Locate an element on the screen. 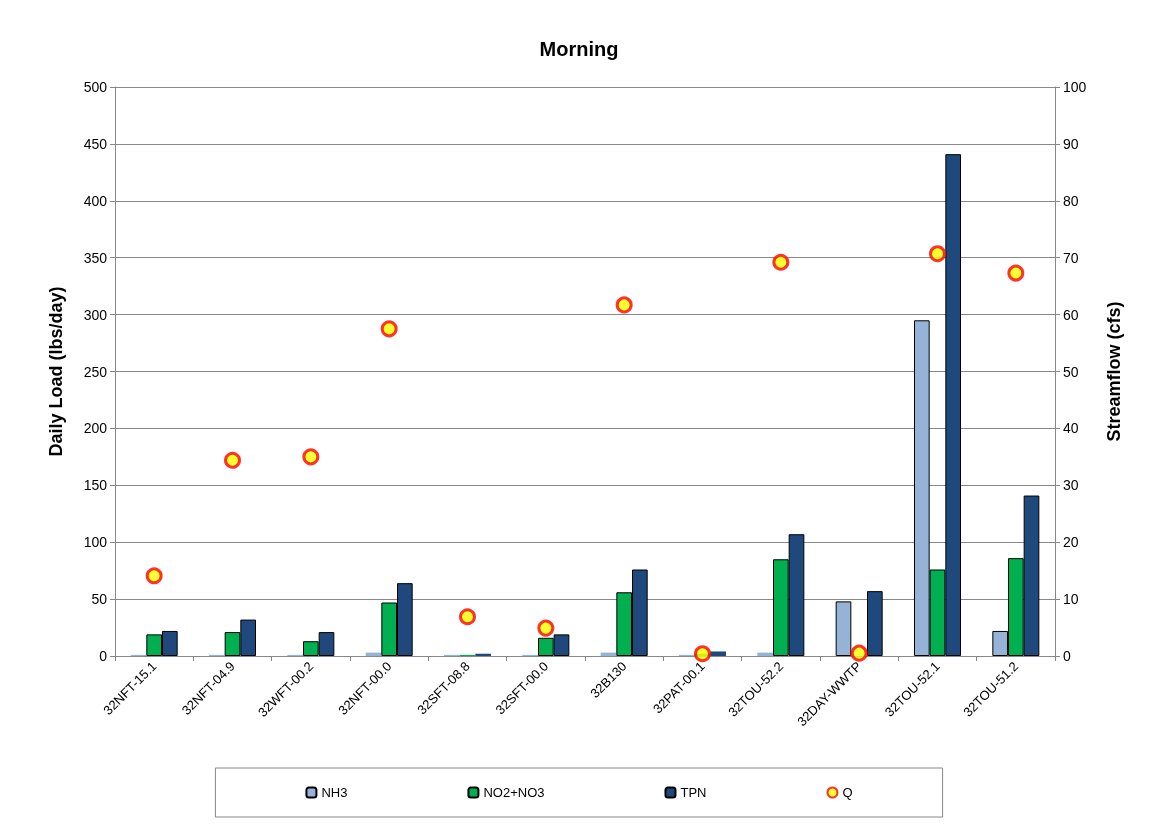 The width and height of the screenshot is (1158, 839). y2-axis-title: Streamflow (cfs) is located at coordinates (1114, 371).